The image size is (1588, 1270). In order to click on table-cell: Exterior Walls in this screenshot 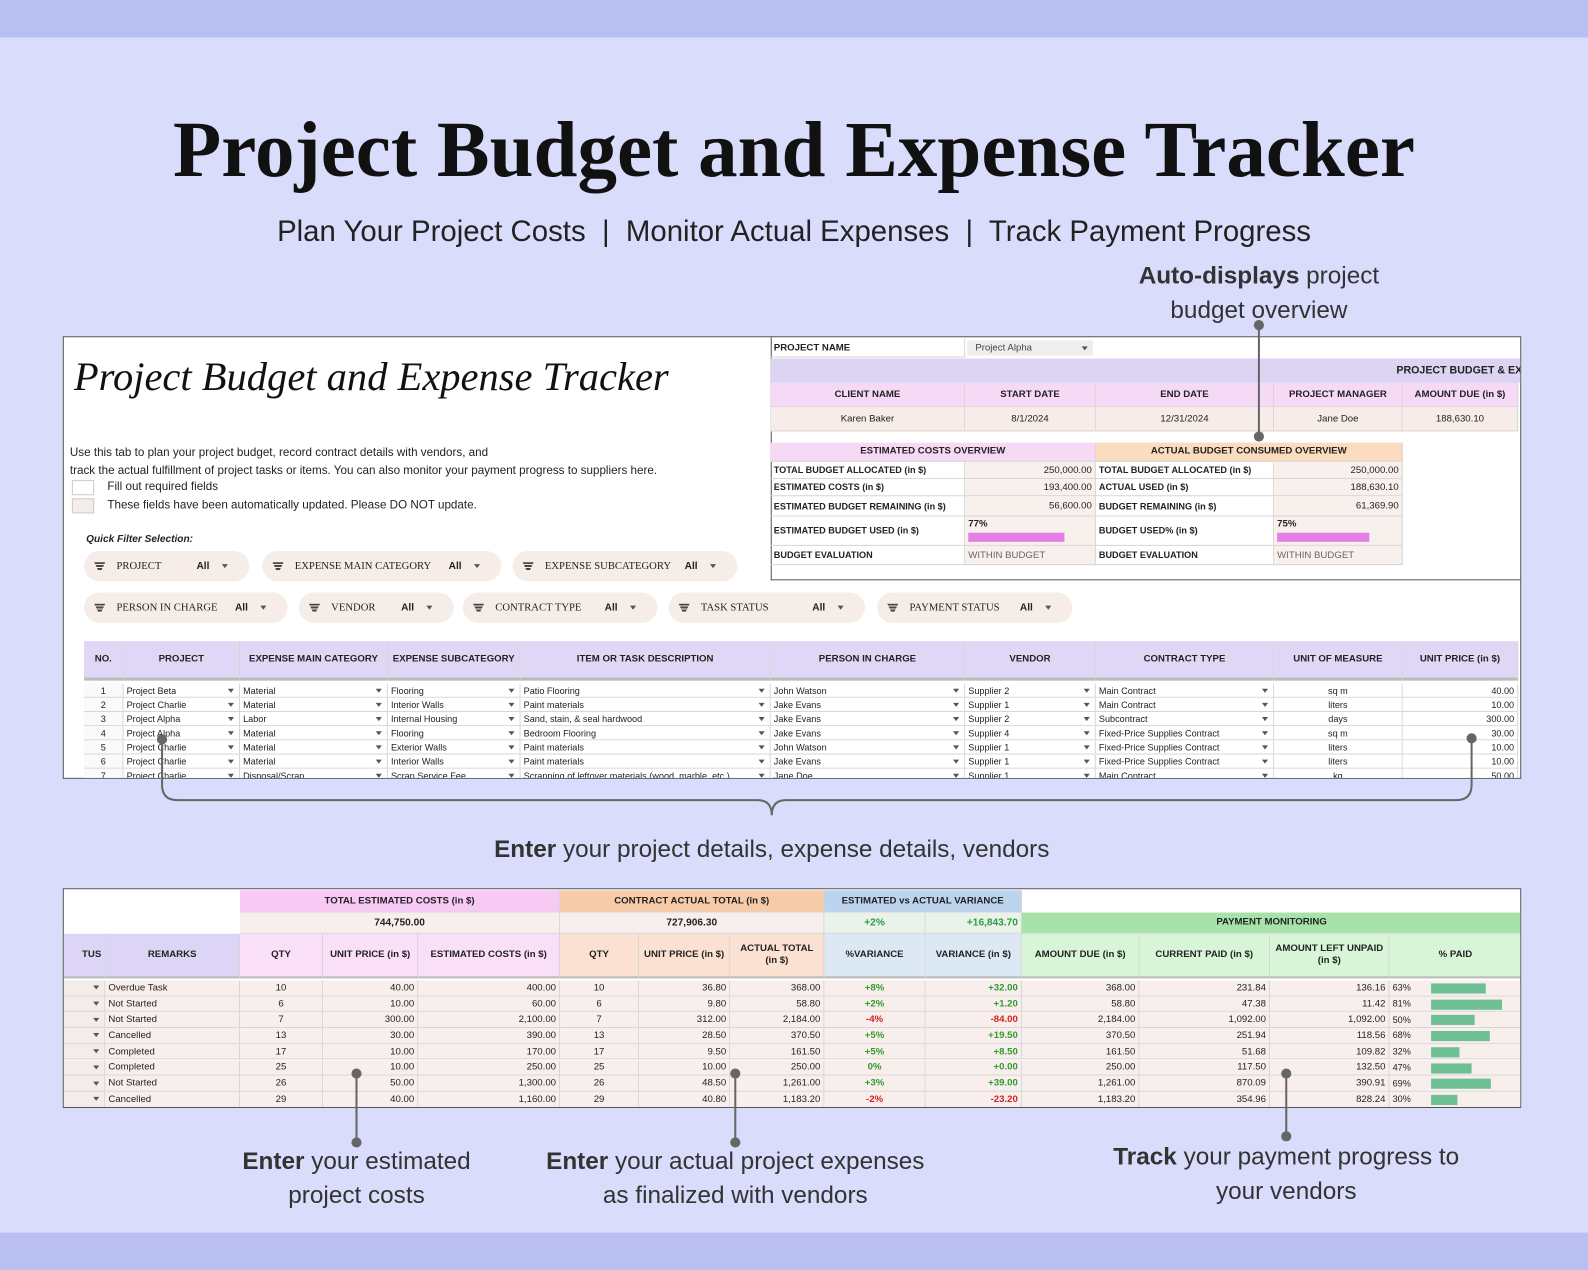, I will do `click(454, 747)`.